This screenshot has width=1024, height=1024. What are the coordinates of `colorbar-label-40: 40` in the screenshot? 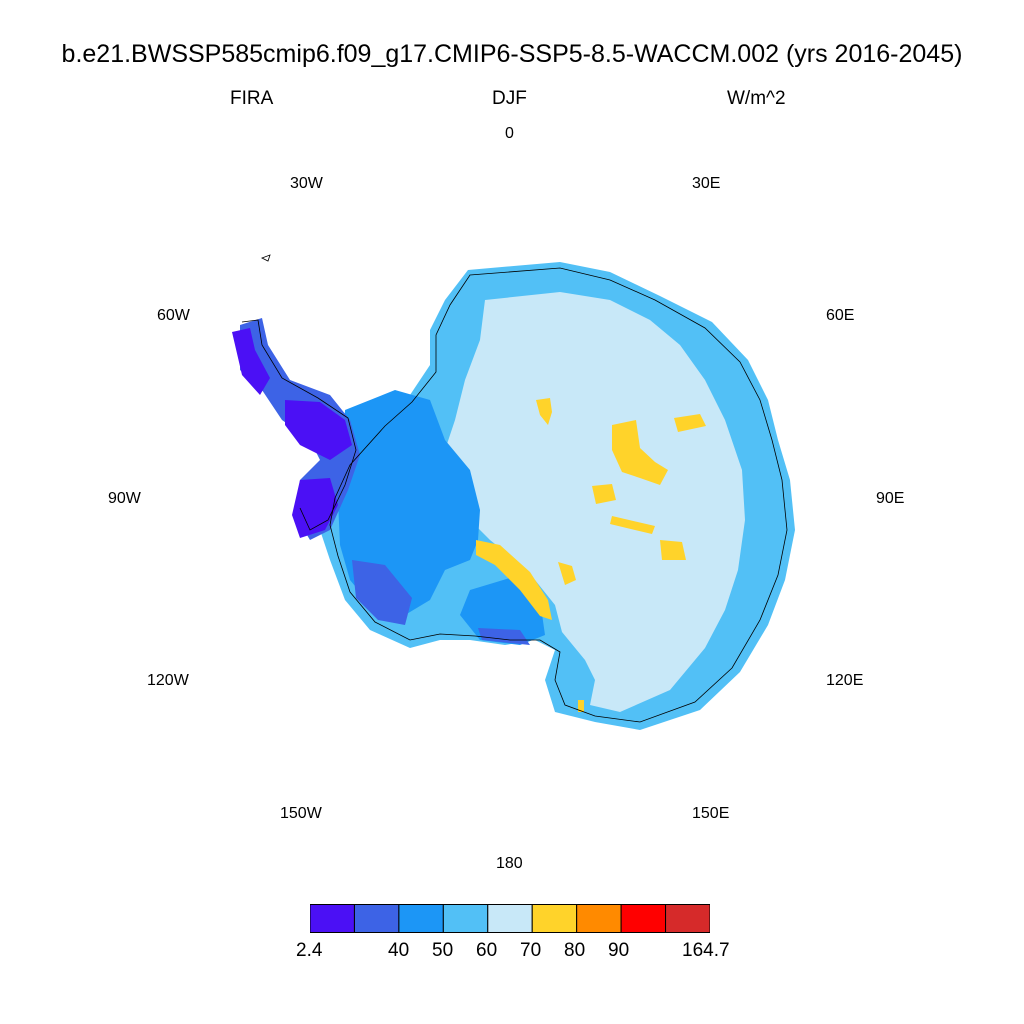 It's located at (399, 950).